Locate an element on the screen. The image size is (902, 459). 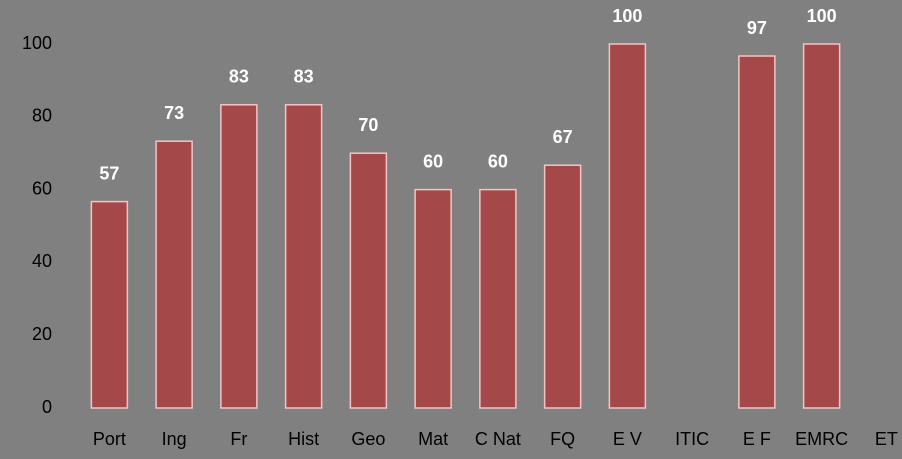
x-tick-label: Mat is located at coordinates (433, 439).